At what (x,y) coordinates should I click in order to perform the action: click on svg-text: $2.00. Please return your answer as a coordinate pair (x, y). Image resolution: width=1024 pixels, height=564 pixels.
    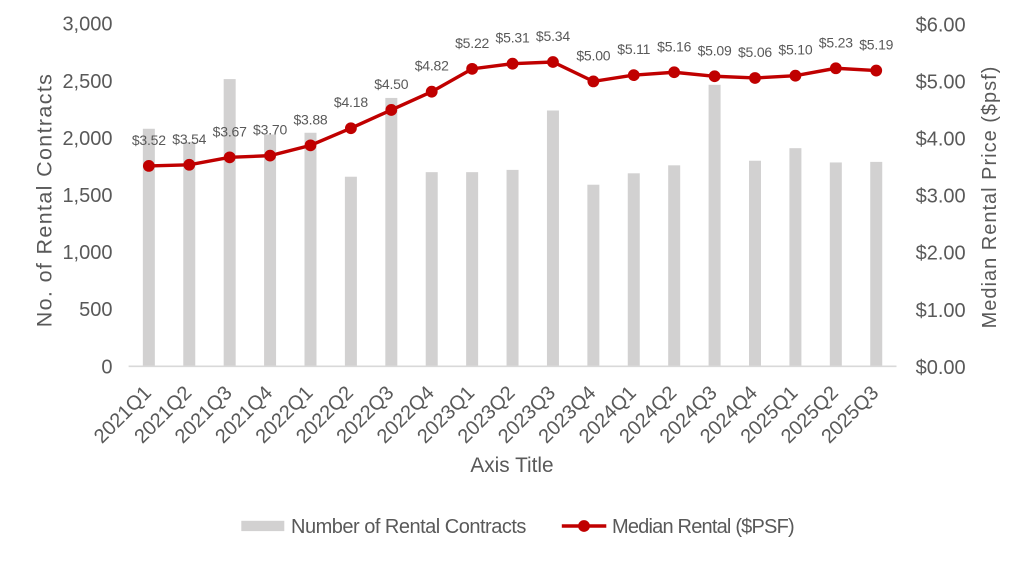
    Looking at the image, I should click on (941, 254).